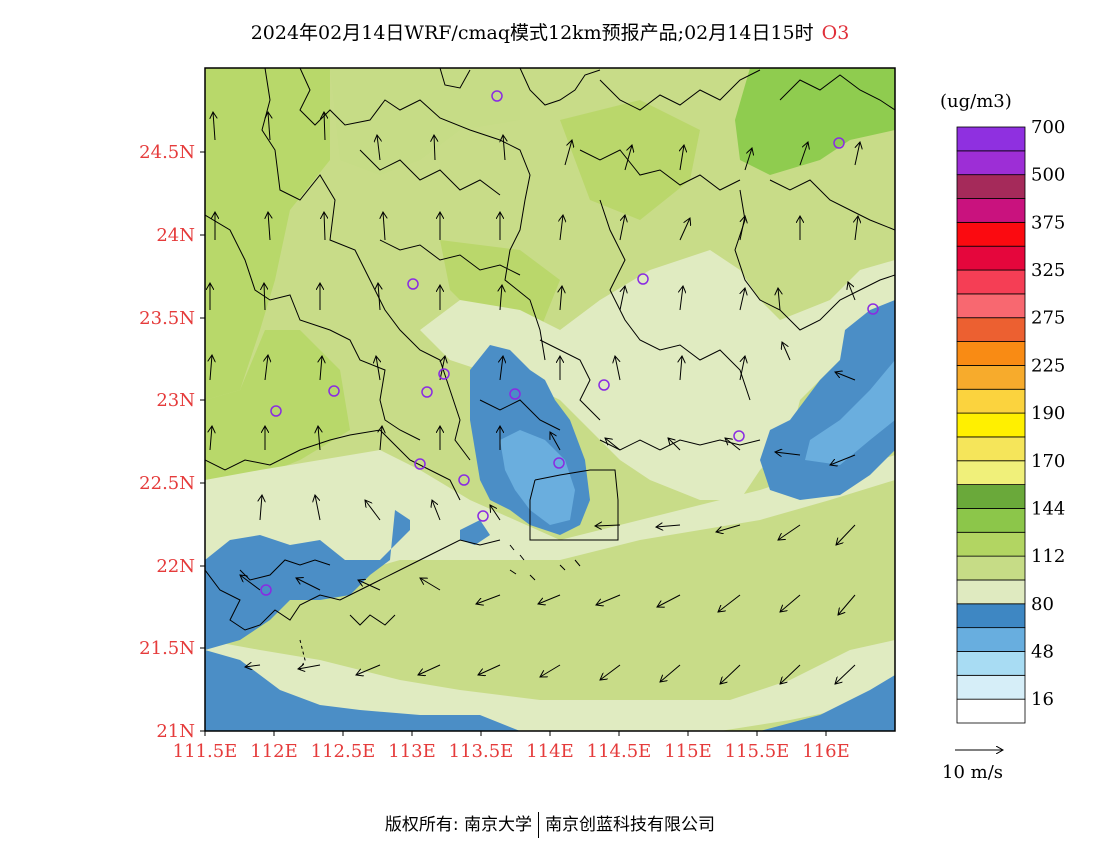 The width and height of the screenshot is (1100, 850). I want to click on wind-reference-label: 10 m/s, so click(972, 772).